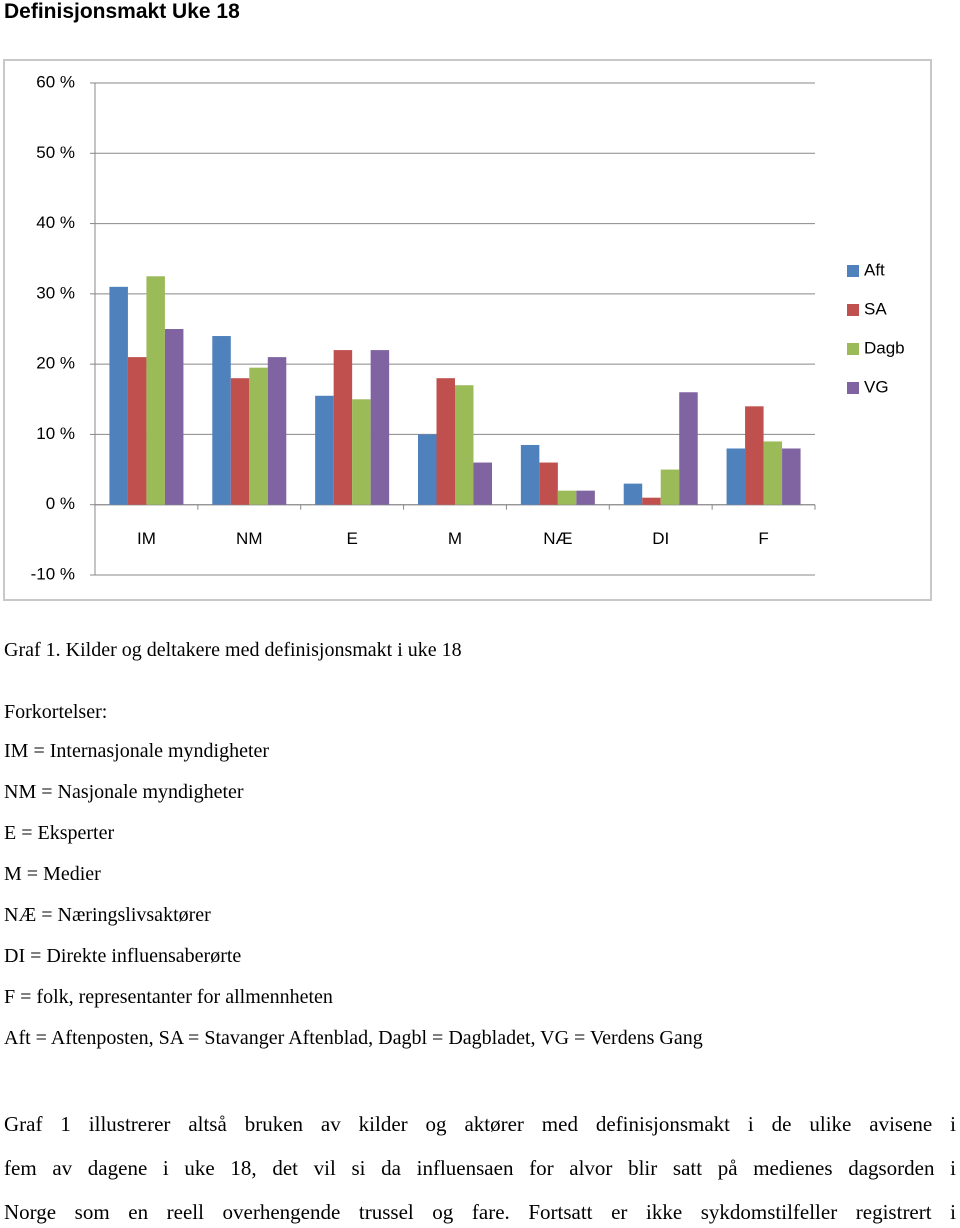 The width and height of the screenshot is (960, 1228). What do you see at coordinates (763, 538) in the screenshot?
I see `x-tick-label: F` at bounding box center [763, 538].